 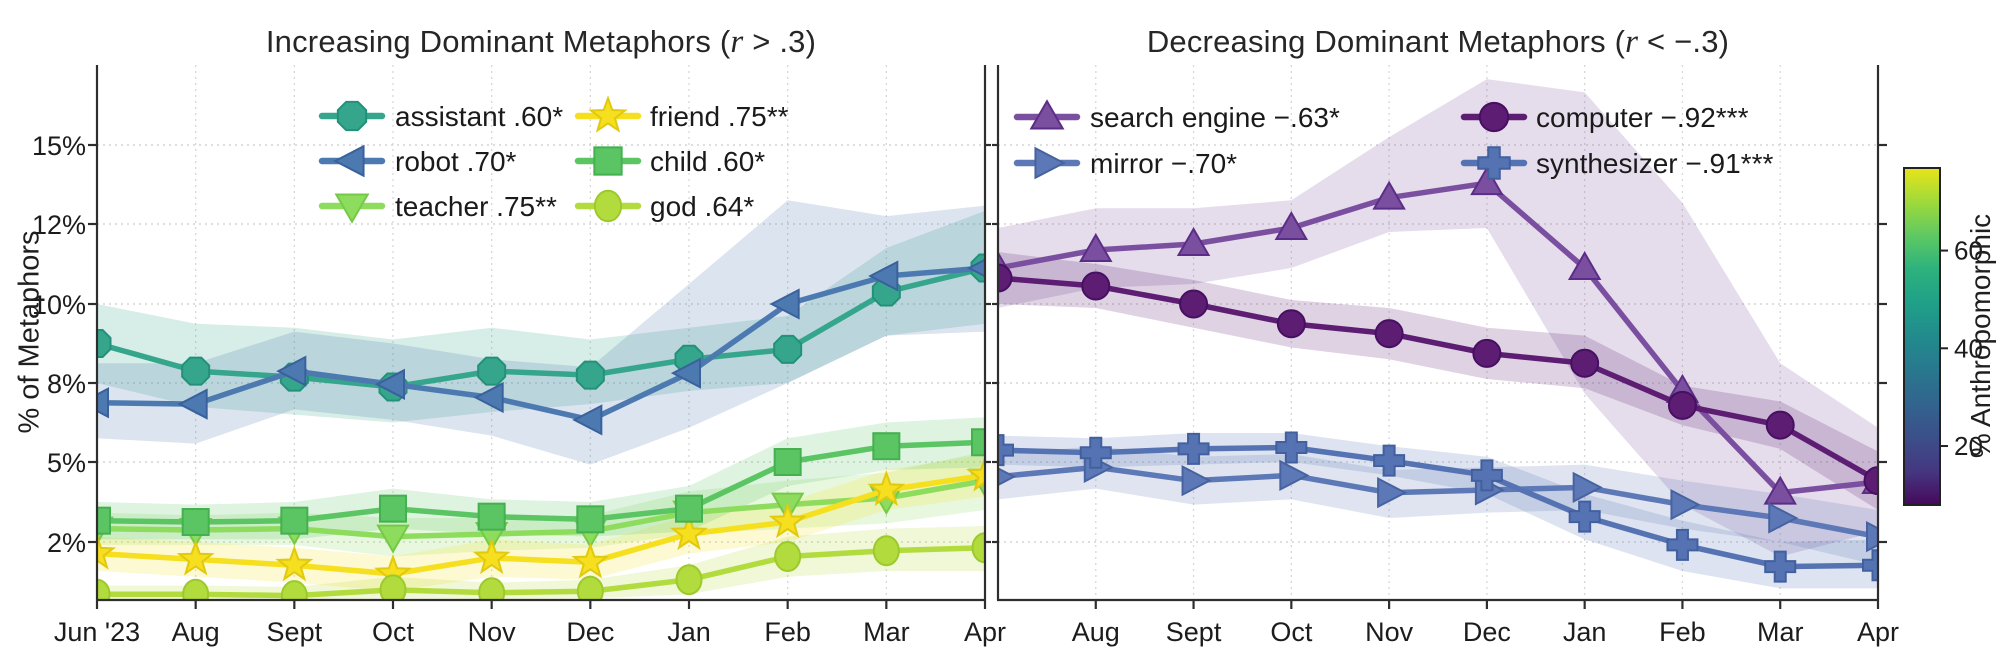 I want to click on line-child, so click(x=541, y=482).